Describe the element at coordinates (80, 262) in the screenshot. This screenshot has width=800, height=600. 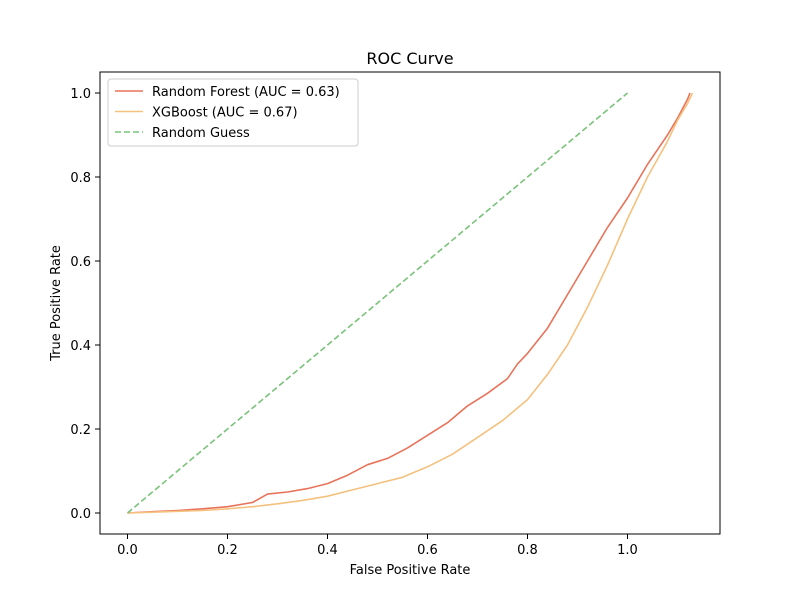
I see `y-tick-label: 0.6` at that location.